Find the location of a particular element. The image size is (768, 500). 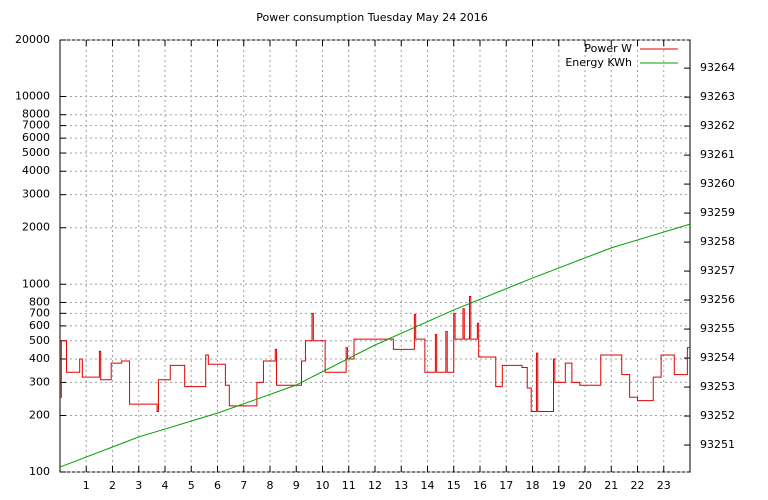

legend-label: Power W is located at coordinates (608, 48).